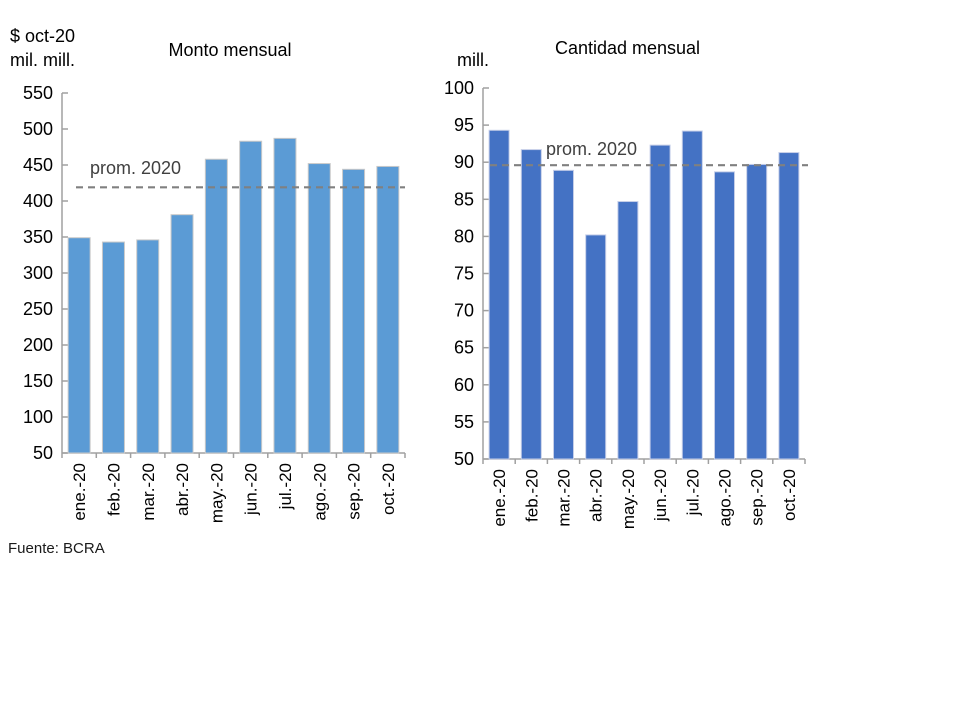 This screenshot has height=720, width=960. What do you see at coordinates (38, 237) in the screenshot?
I see `y-tick-label: 350` at bounding box center [38, 237].